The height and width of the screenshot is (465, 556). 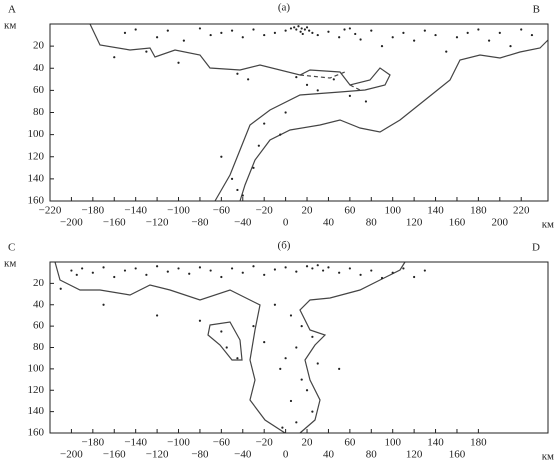 What do you see at coordinates (243, 223) in the screenshot?
I see `x-tick-label: −40` at bounding box center [243, 223].